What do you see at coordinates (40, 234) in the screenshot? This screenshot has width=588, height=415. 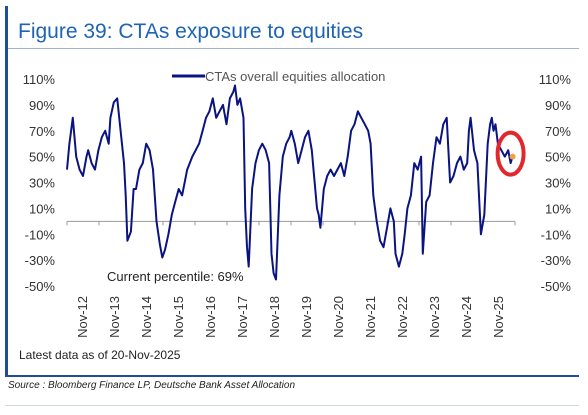 I see `y-tick-label-left: -10%` at bounding box center [40, 234].